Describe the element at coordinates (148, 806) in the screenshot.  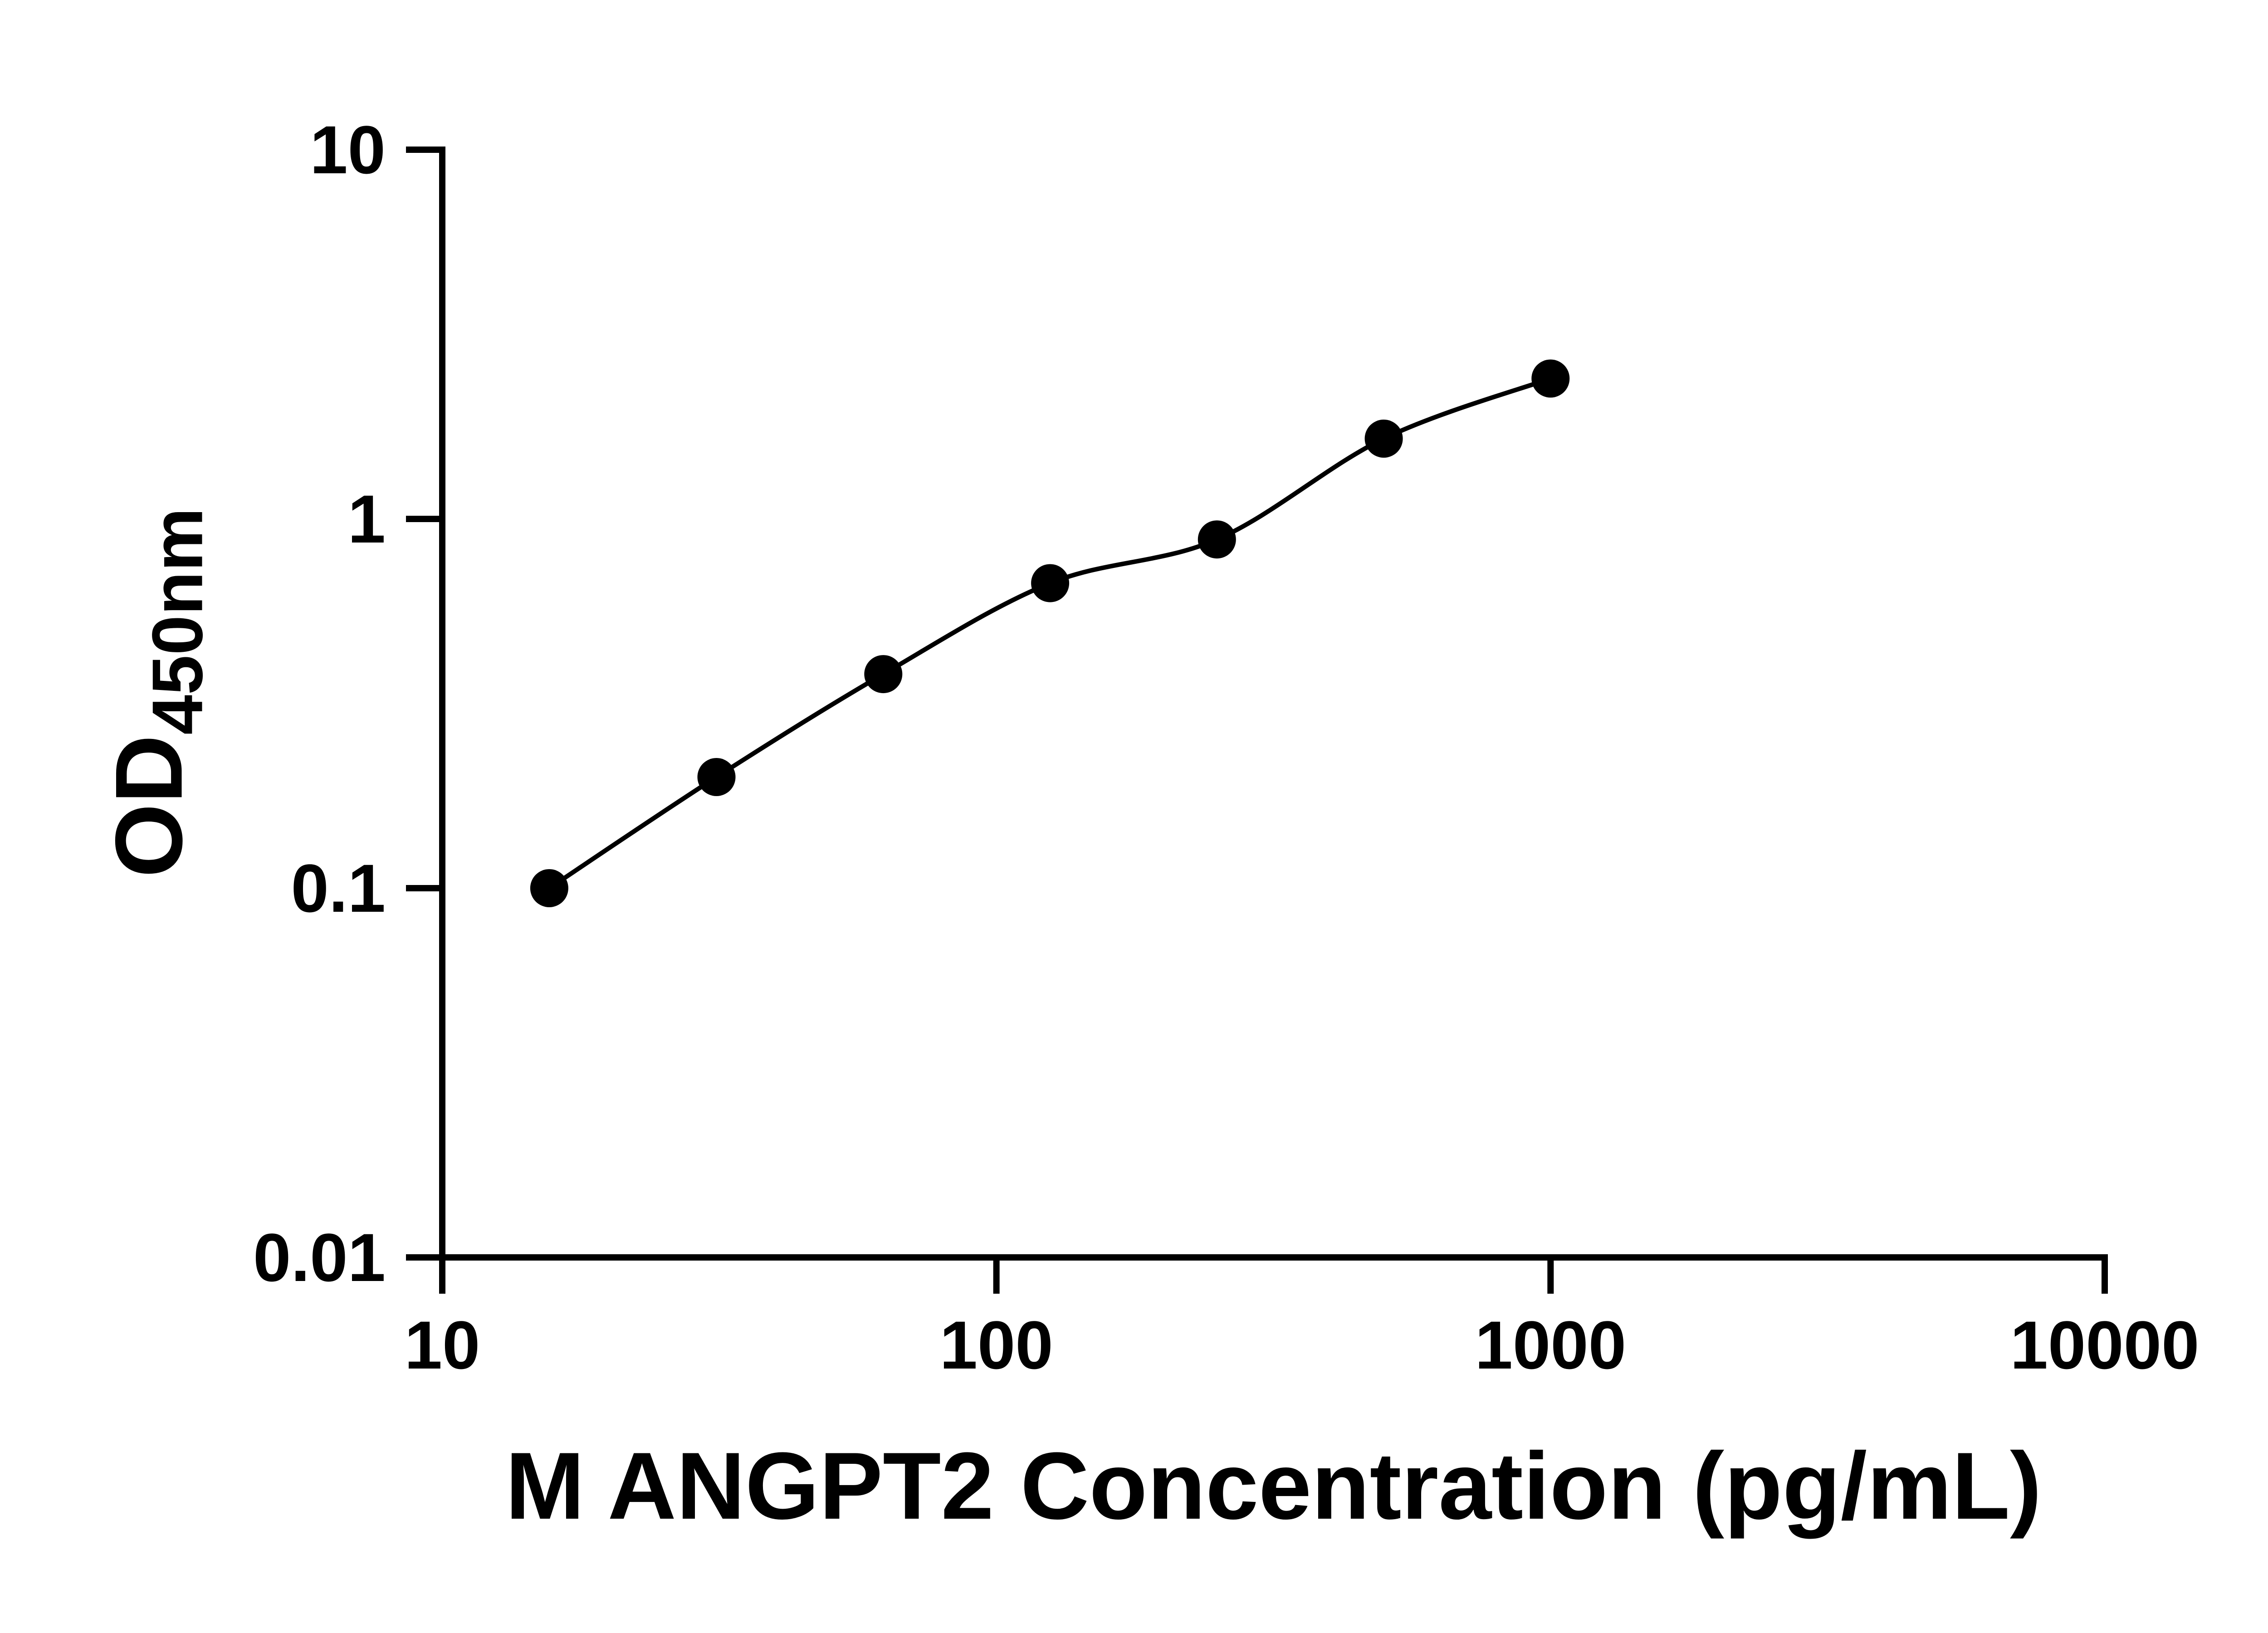
I see `y-axis-title-base: OD` at that location.